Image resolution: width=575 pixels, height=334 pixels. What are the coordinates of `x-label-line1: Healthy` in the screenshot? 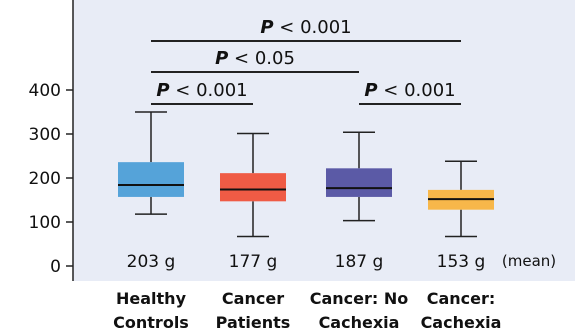 It's located at (151, 298).